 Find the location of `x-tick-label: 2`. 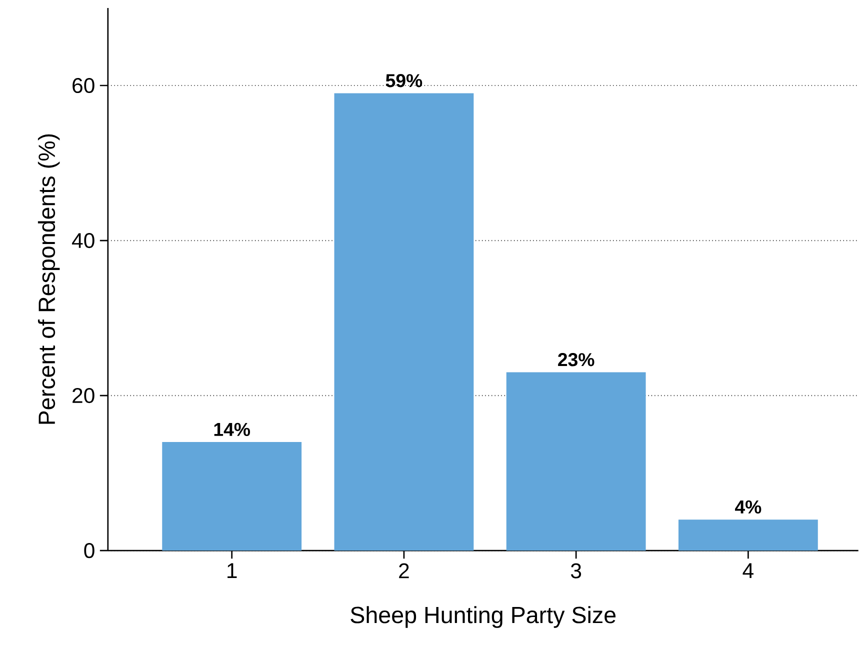

x-tick-label: 2 is located at coordinates (404, 570).